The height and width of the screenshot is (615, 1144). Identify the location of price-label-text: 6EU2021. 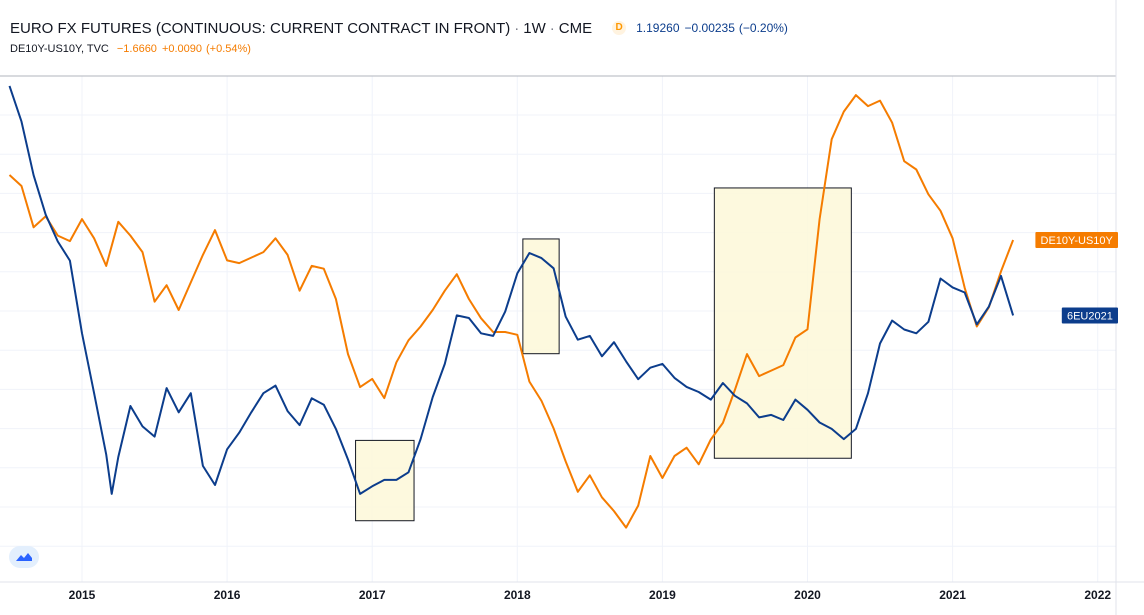
(1090, 316).